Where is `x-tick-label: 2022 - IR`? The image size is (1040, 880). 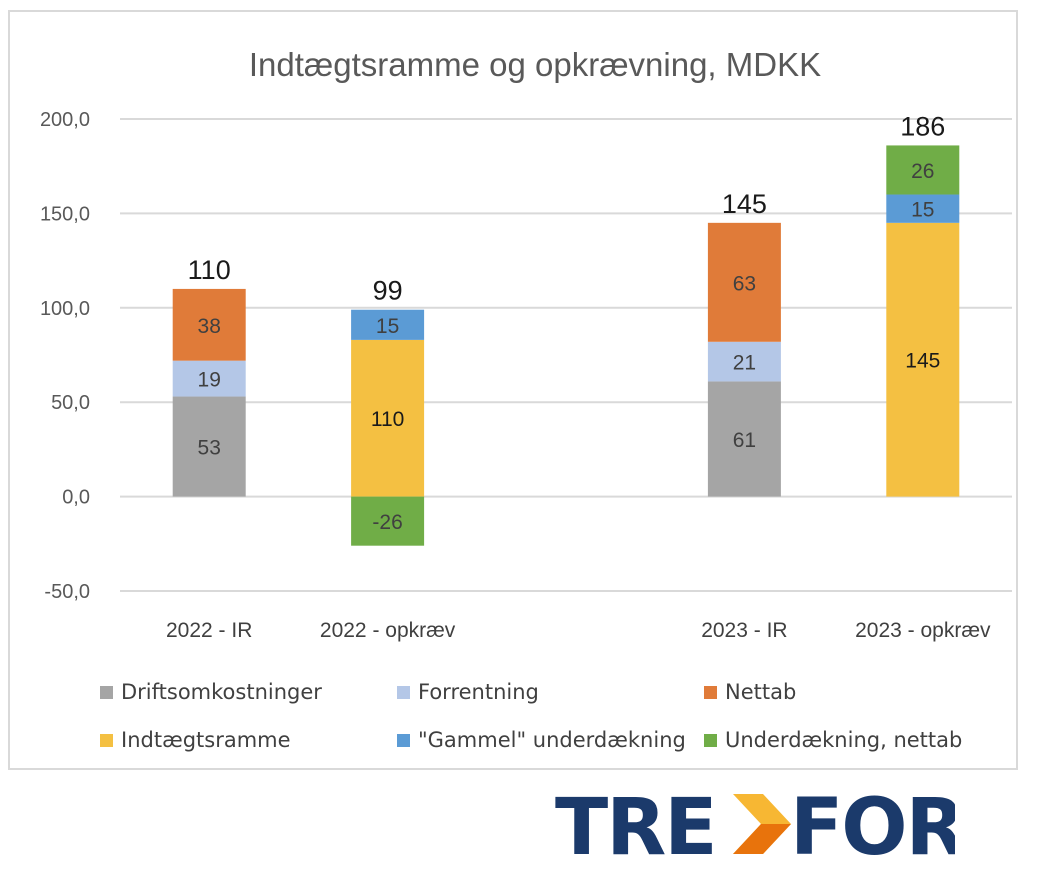 x-tick-label: 2022 - IR is located at coordinates (209, 630).